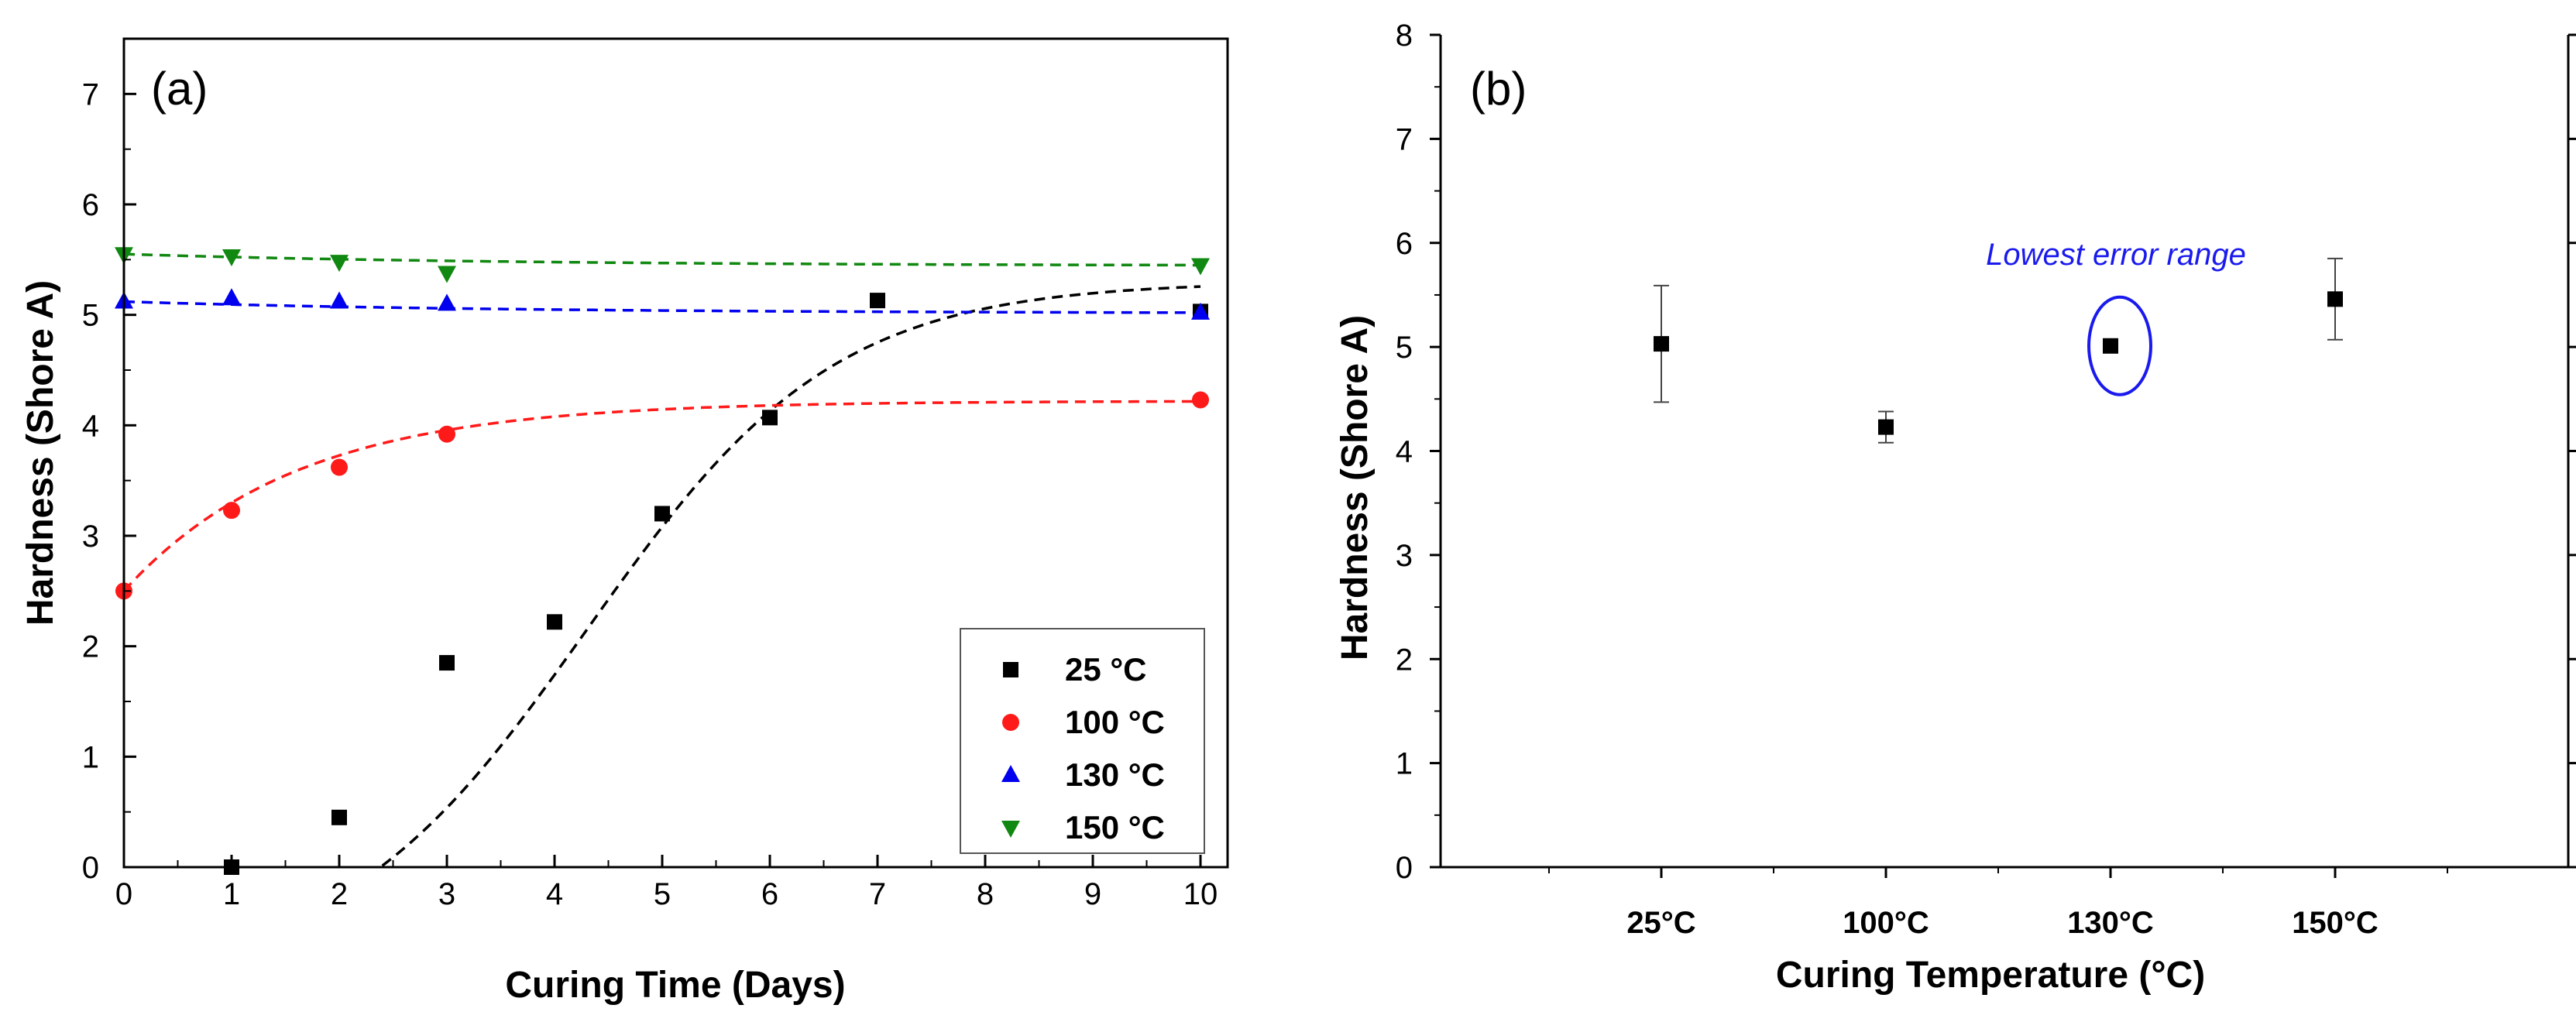 This screenshot has height=1022, width=2576. Describe the element at coordinates (661, 259) in the screenshot. I see `fit-curve-150c` at that location.